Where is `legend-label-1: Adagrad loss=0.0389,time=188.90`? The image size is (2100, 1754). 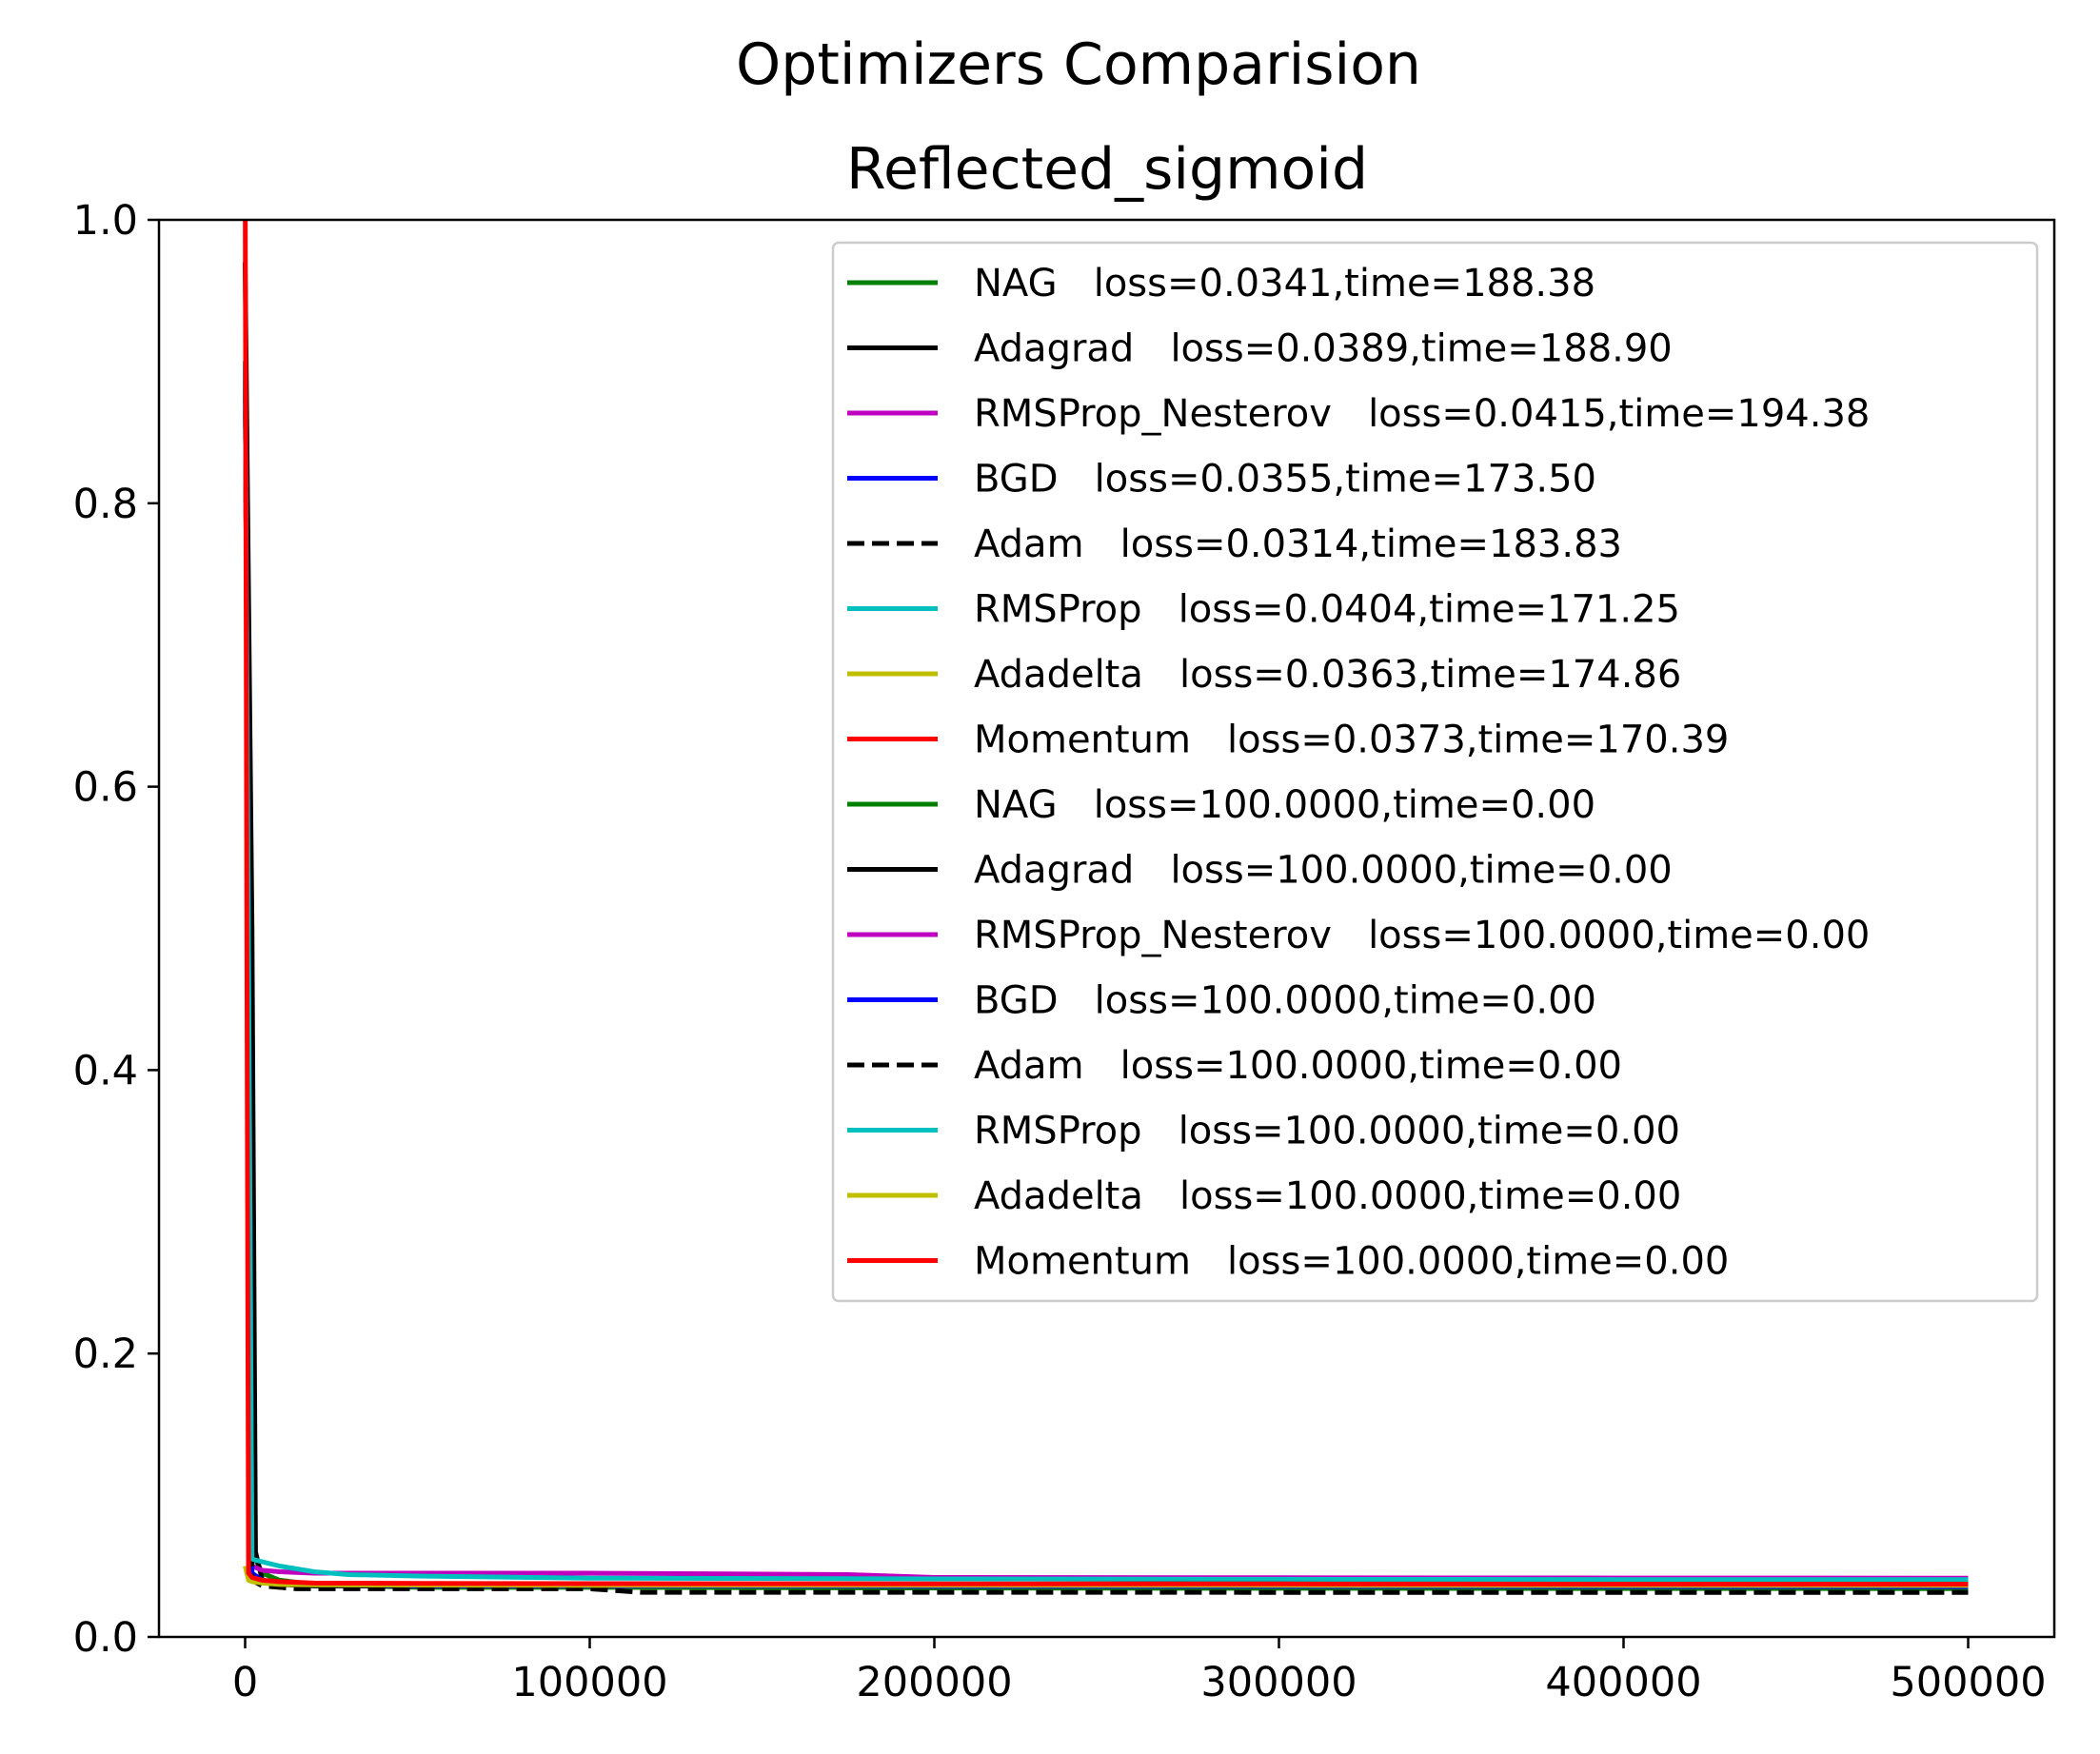 legend-label-1: Adagrad loss=0.0389,time=188.90 is located at coordinates (1323, 349).